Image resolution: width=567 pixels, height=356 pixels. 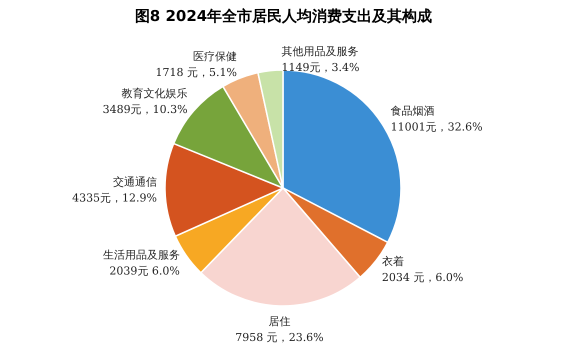 I want to click on data-label: 4335元，12.9%, so click(x=115, y=197).